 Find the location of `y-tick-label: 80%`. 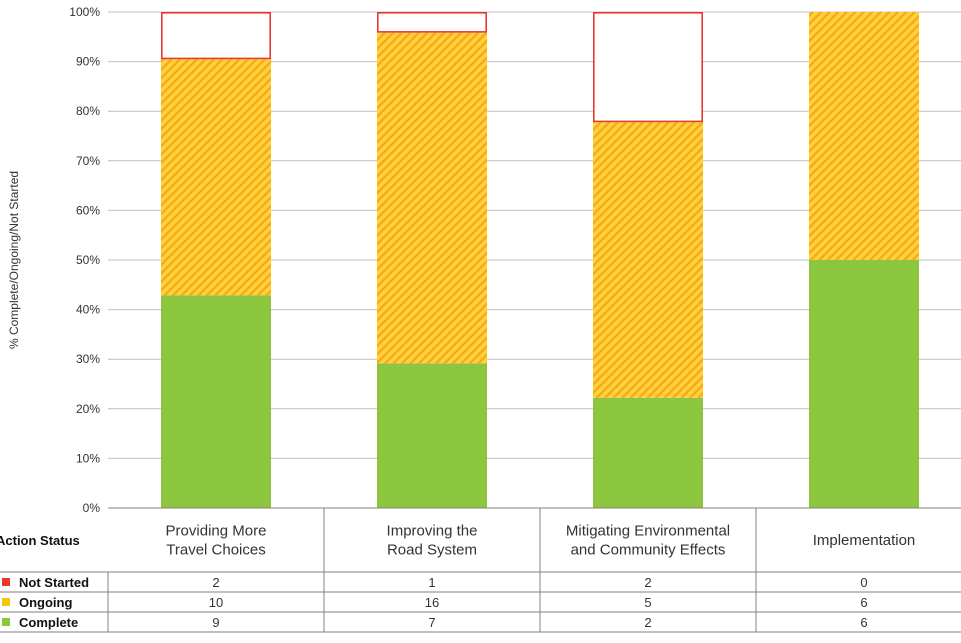

y-tick-label: 80% is located at coordinates (88, 111).